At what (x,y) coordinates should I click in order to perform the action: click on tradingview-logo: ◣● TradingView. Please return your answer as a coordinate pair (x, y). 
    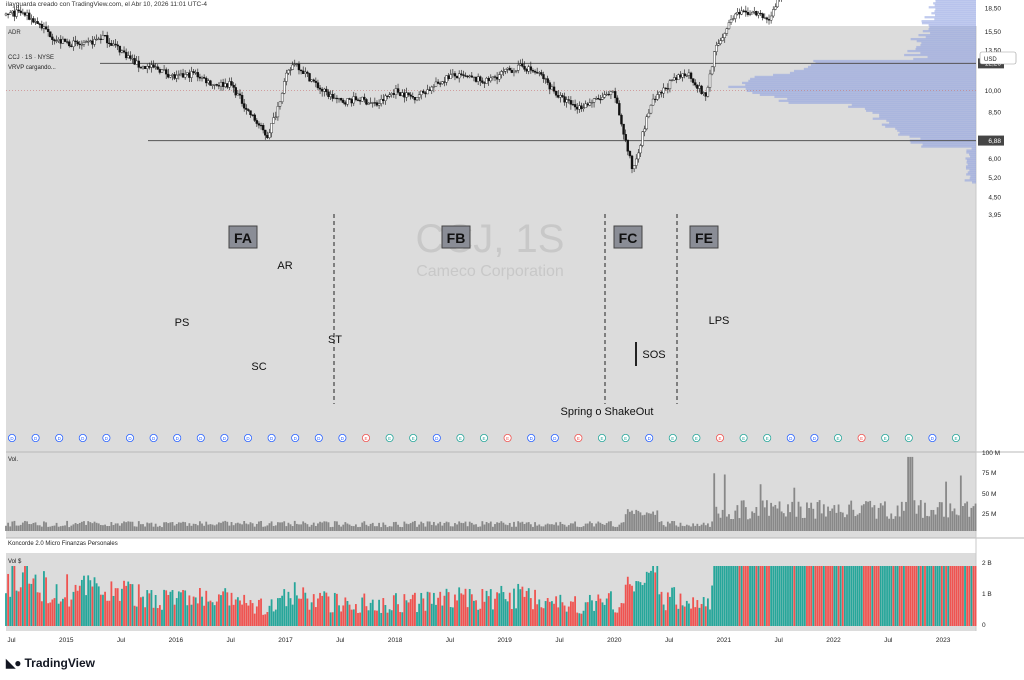
    Looking at the image, I should click on (50, 663).